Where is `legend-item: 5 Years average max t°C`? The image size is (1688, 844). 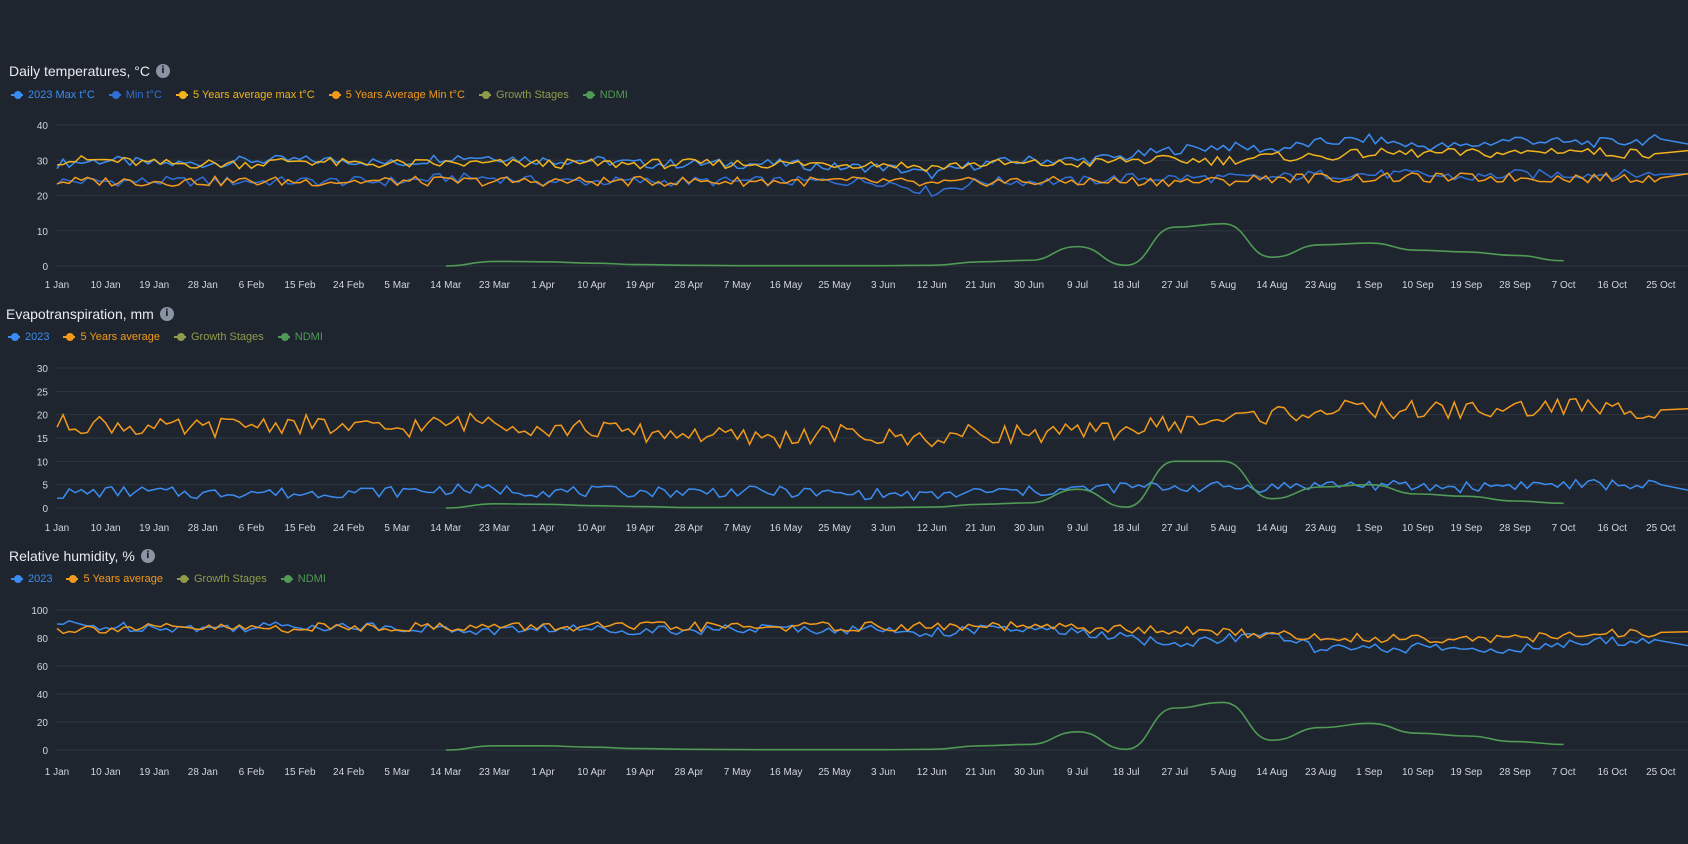
legend-item: 5 Years average max t°C is located at coordinates (245, 95).